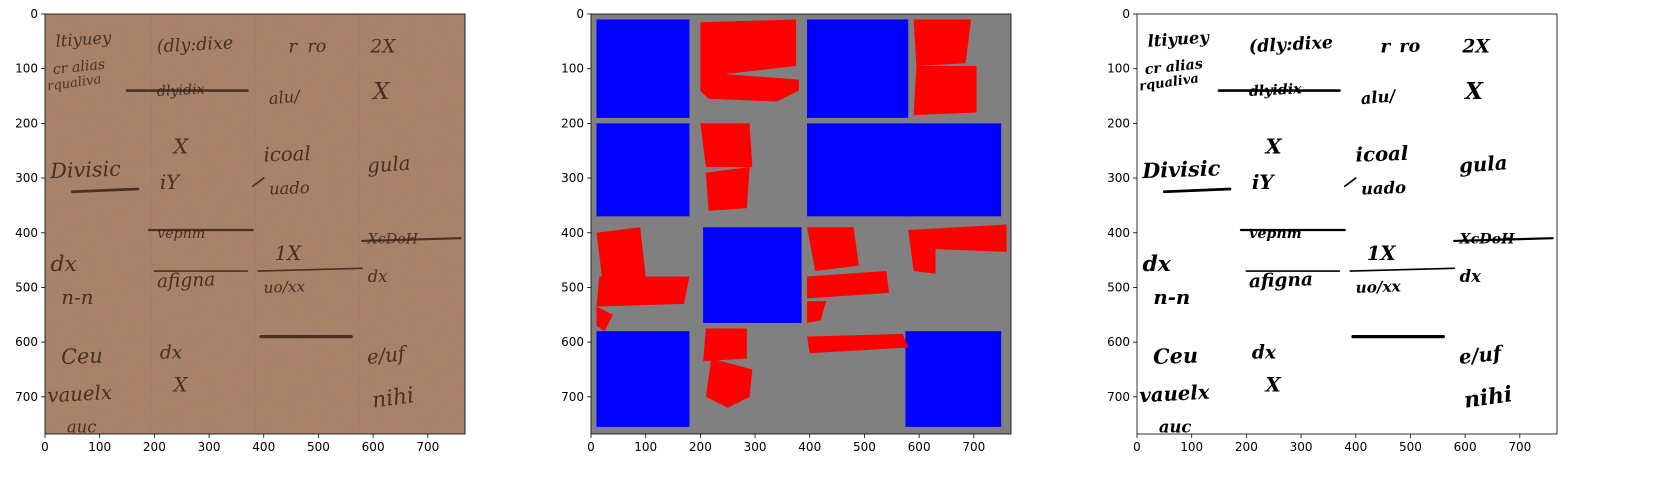 This screenshot has height=493, width=1656. I want to click on handwriting-word: gula, so click(1483, 164).